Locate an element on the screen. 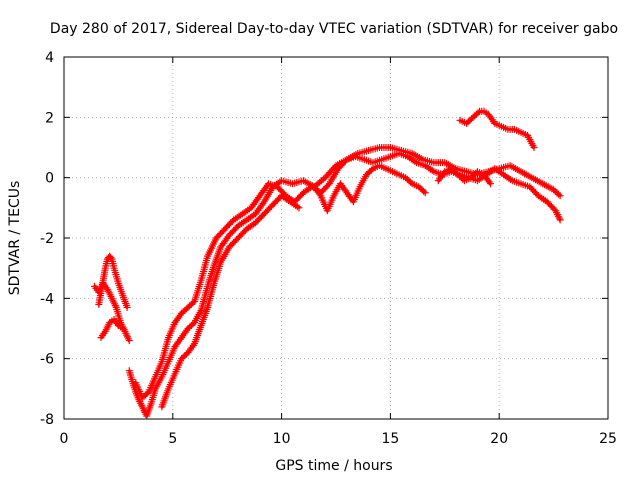 The image size is (640, 480). x-tick-label: 15 is located at coordinates (390, 439).